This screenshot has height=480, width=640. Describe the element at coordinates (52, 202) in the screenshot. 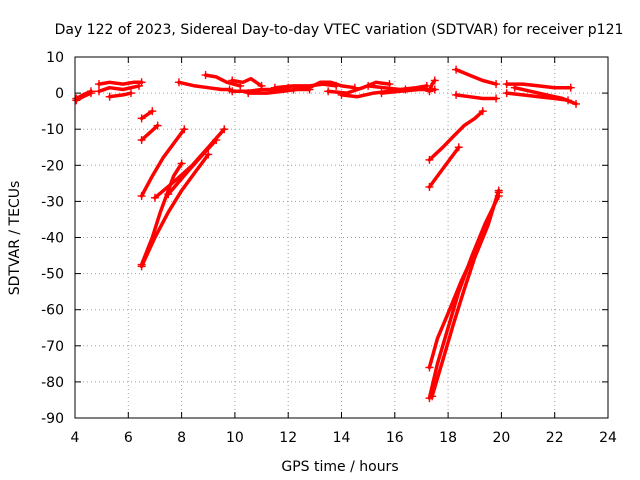

I see `y-tick-label: -30` at that location.